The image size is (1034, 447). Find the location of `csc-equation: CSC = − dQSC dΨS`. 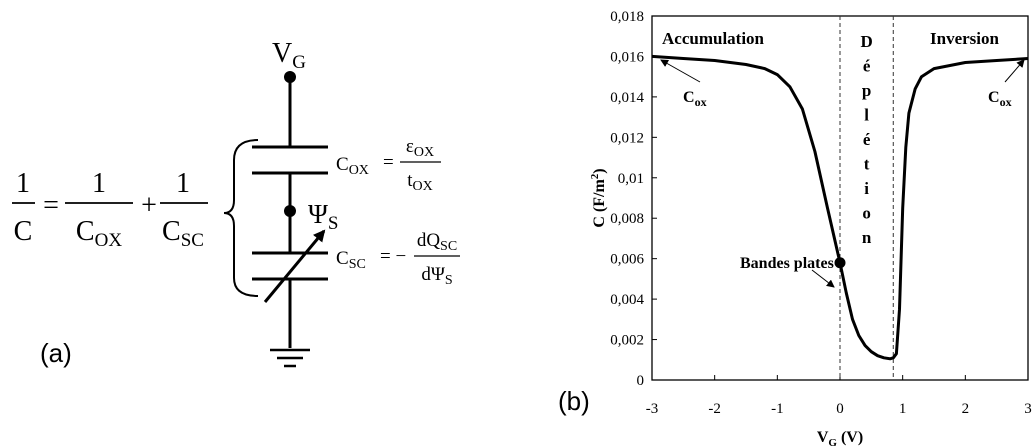

csc-equation: CSC = − dQSC dΨS is located at coordinates (398, 259).